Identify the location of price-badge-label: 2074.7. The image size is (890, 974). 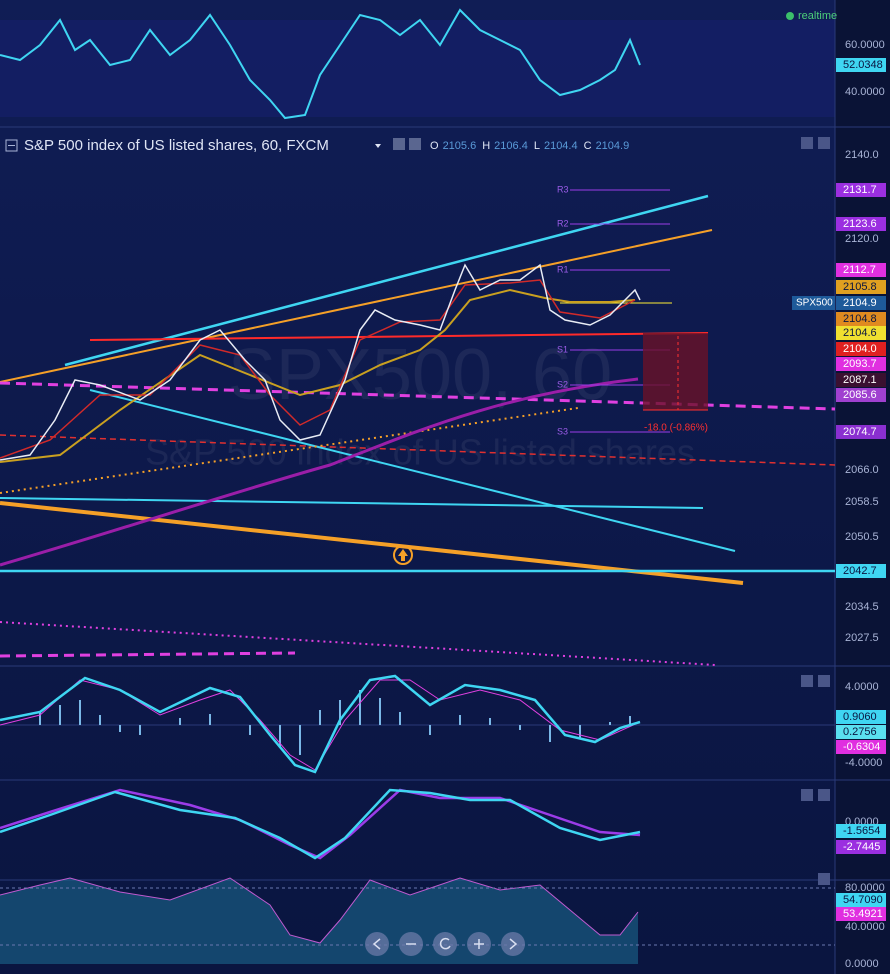
(860, 432).